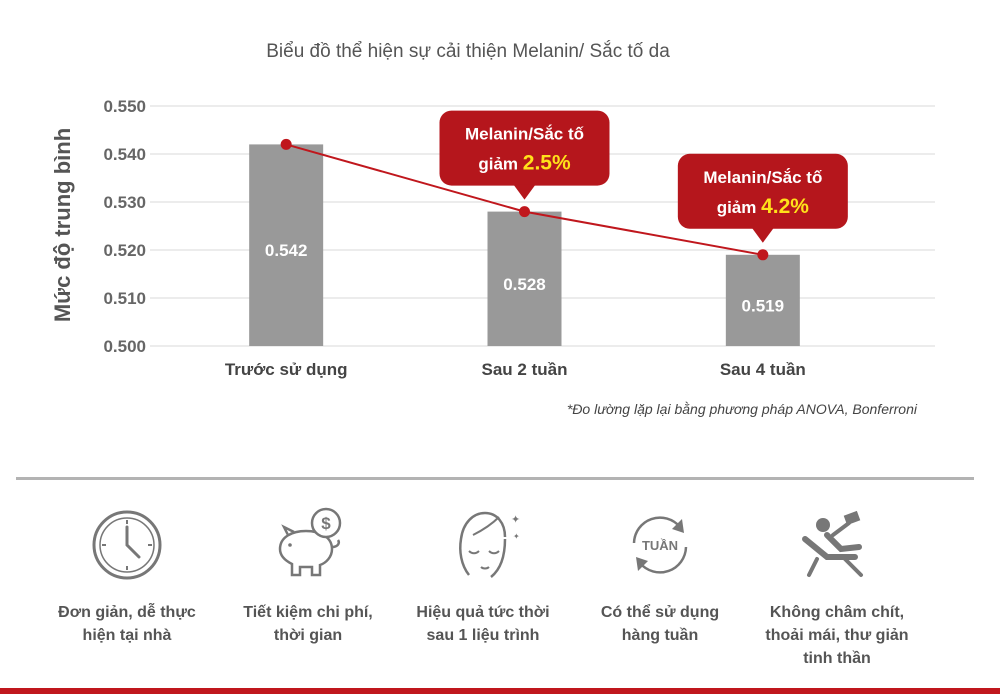 The height and width of the screenshot is (694, 1000). I want to click on callout: Melanin/Sắc tố giảm 2.5%, so click(524, 155).